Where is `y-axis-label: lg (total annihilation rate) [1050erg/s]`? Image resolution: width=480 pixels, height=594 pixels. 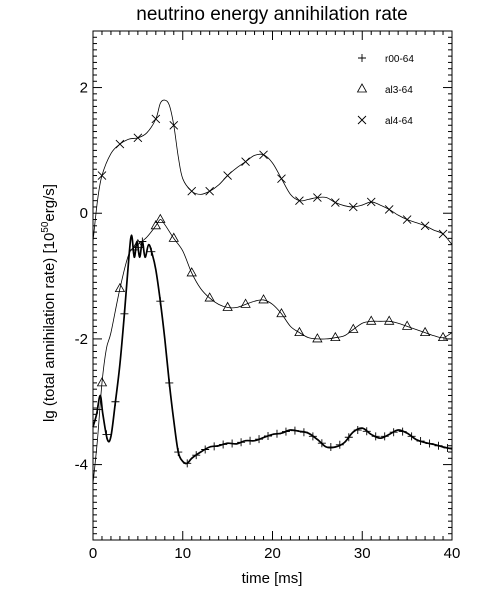 y-axis-label: lg (total annihilation rate) [1050erg/s] is located at coordinates (49, 303).